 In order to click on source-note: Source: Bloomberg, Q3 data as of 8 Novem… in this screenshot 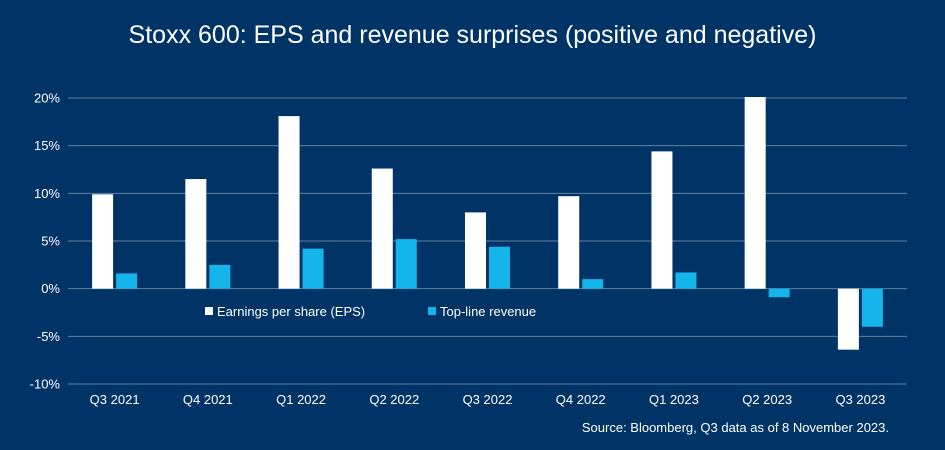, I will do `click(735, 427)`.